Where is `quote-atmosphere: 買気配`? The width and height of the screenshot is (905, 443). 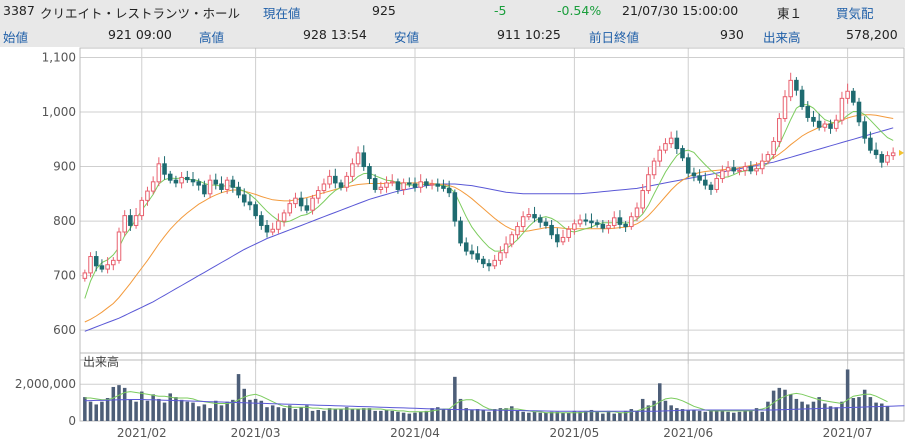
quote-atmosphere: 買気配 is located at coordinates (855, 13).